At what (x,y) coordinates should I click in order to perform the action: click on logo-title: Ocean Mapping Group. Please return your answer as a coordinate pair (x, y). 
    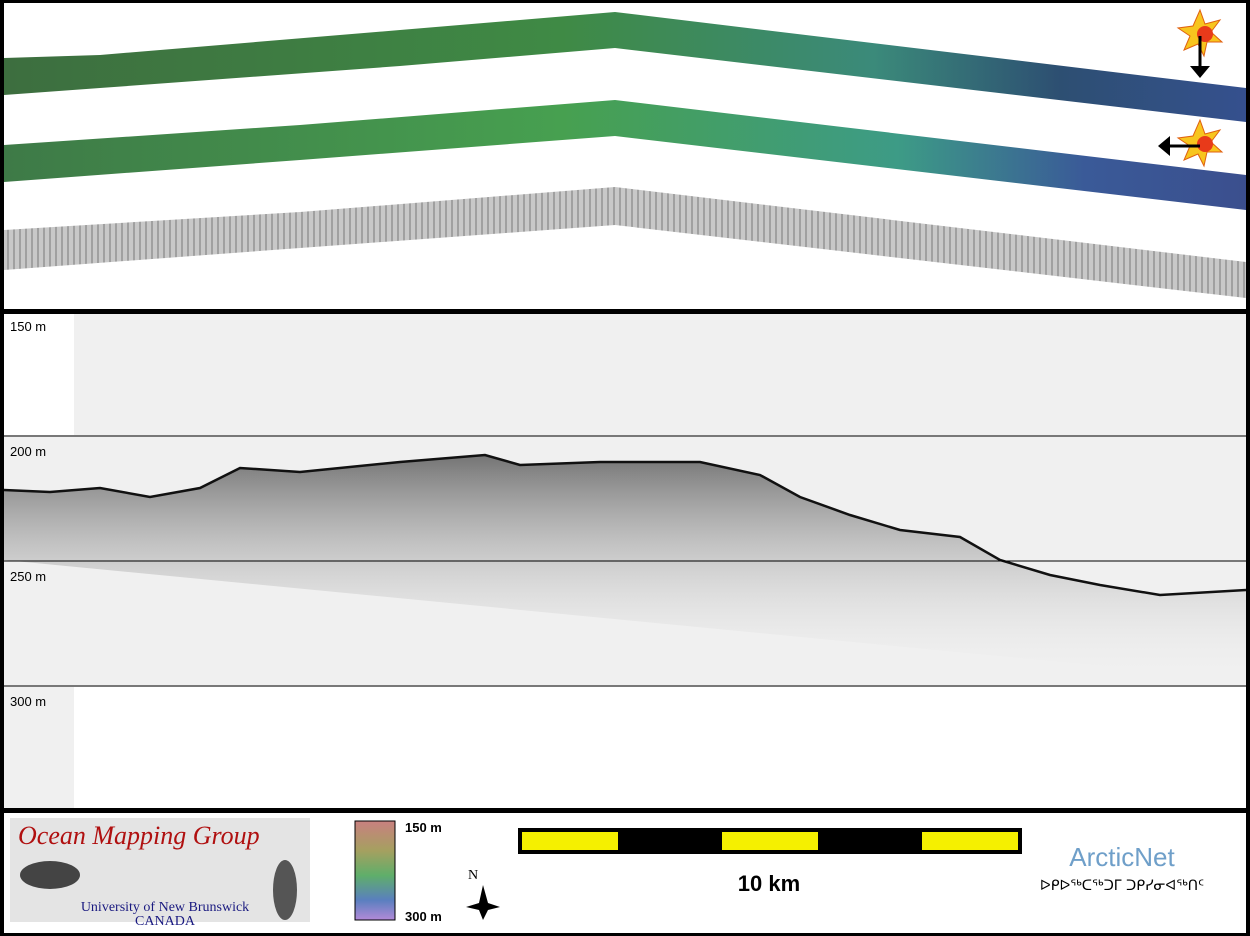
    Looking at the image, I should click on (139, 835).